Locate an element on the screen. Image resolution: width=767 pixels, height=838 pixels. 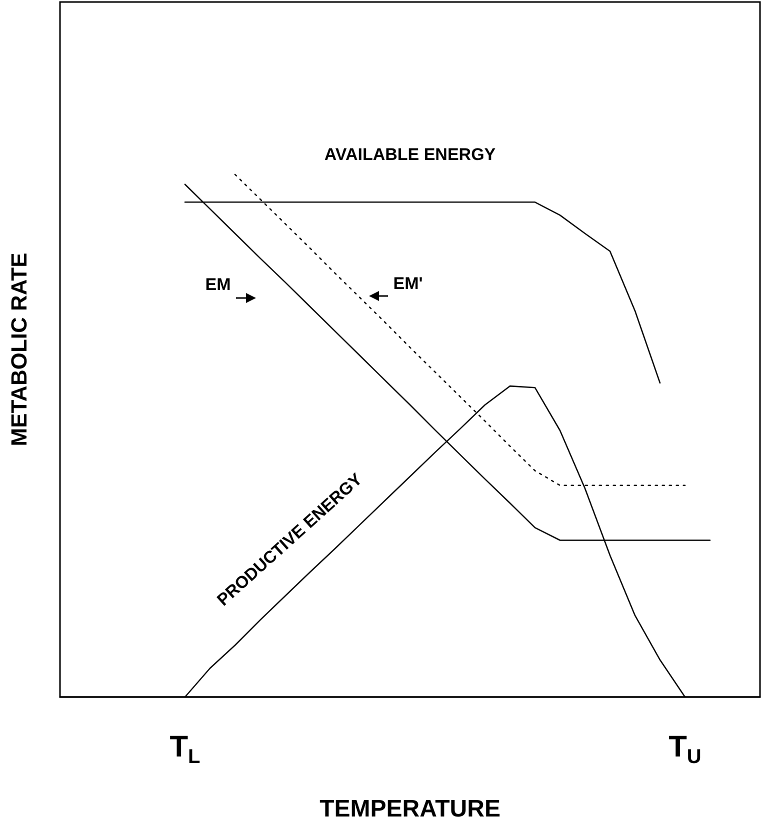
x-axis-title: TEMPERATURE is located at coordinates (410, 809).